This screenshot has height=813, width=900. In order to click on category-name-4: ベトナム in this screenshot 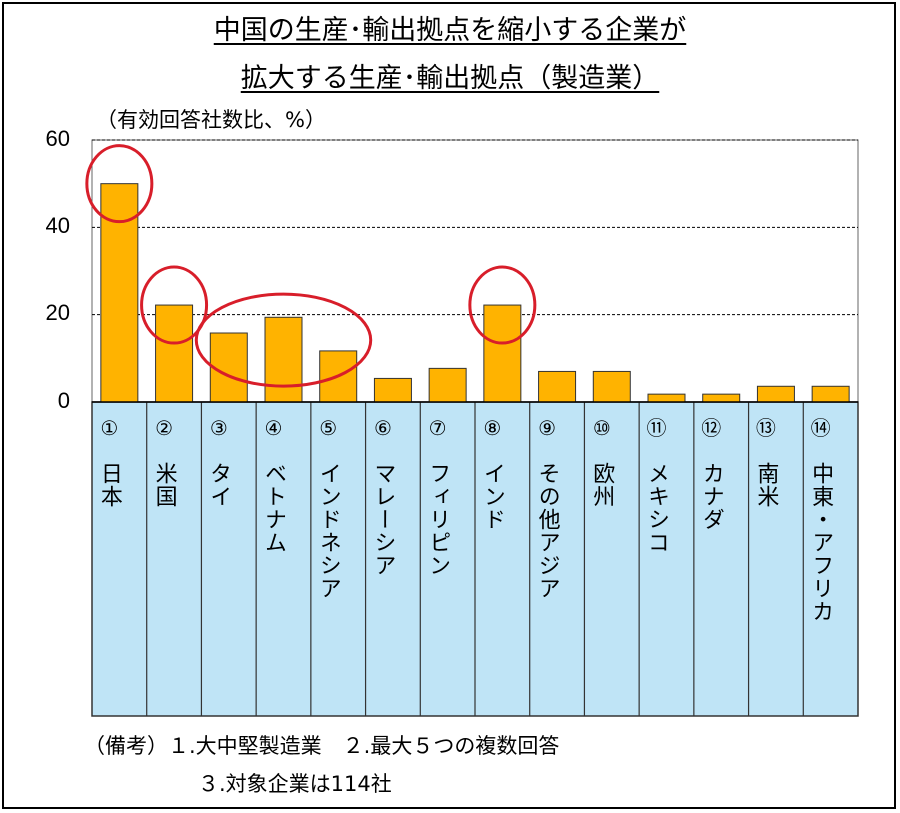, I will do `click(273, 508)`.